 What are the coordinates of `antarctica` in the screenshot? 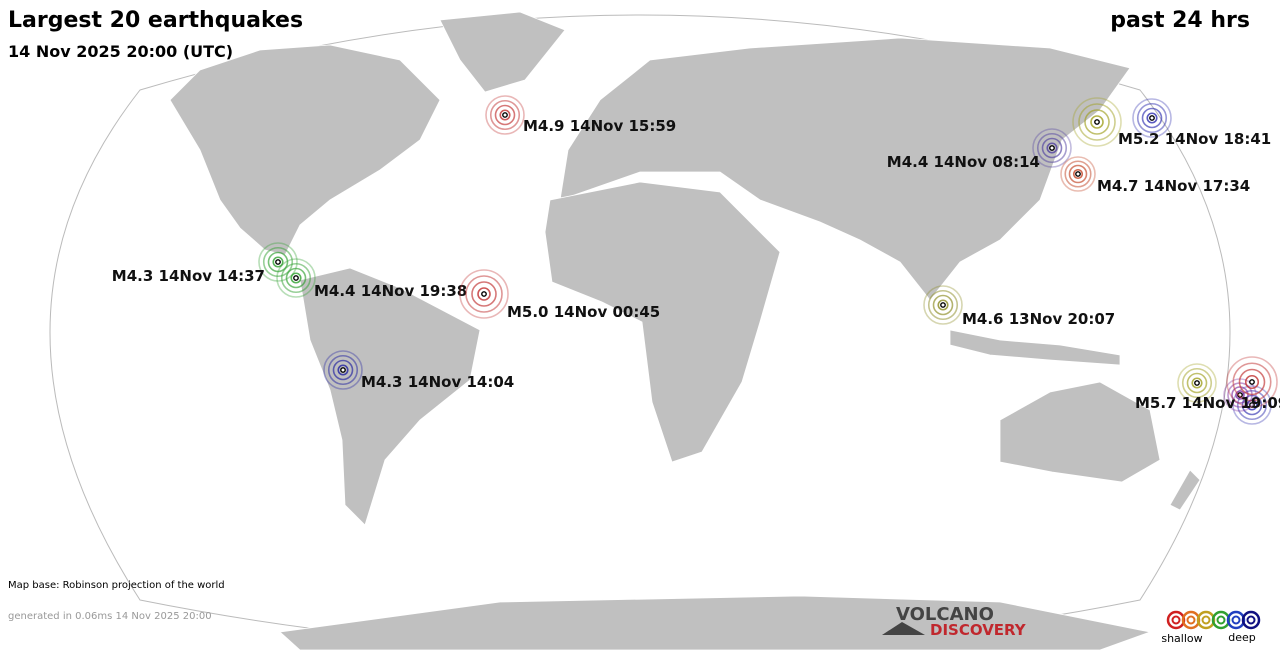 It's located at (715, 622).